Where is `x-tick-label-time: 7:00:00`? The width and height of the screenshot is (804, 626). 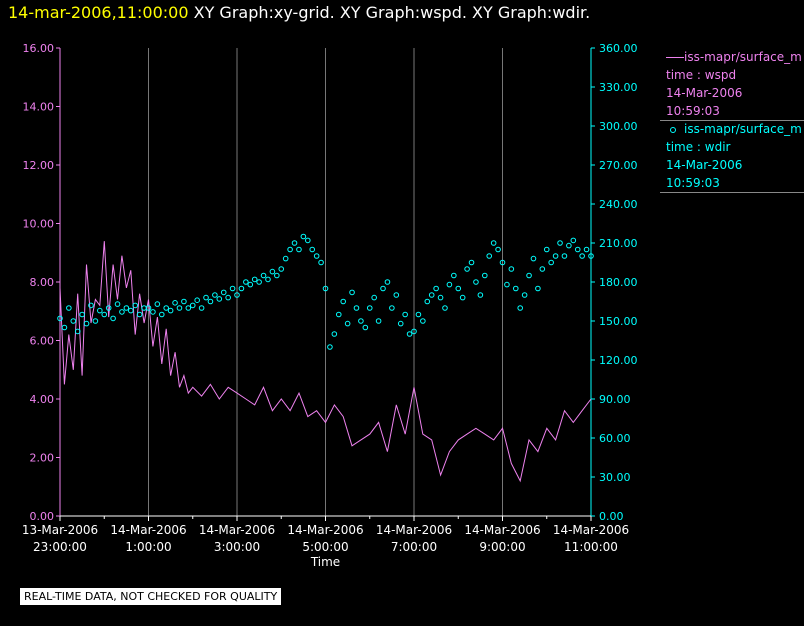 x-tick-label-time: 7:00:00 is located at coordinates (414, 547).